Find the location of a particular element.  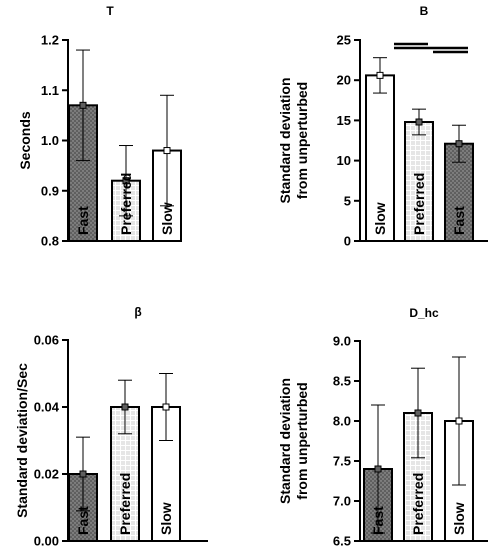

y-tick-label: 10 is located at coordinates (344, 160).